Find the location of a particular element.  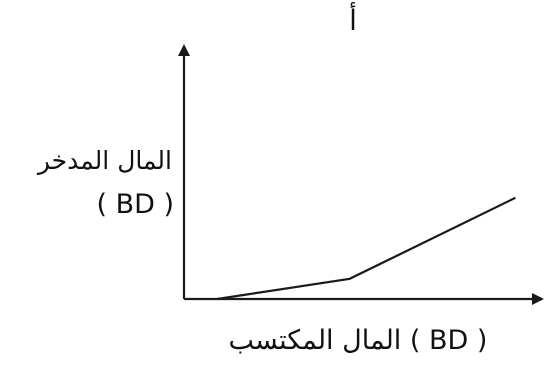

y-axis-unit-label: ( BD ) is located at coordinates (135, 204).